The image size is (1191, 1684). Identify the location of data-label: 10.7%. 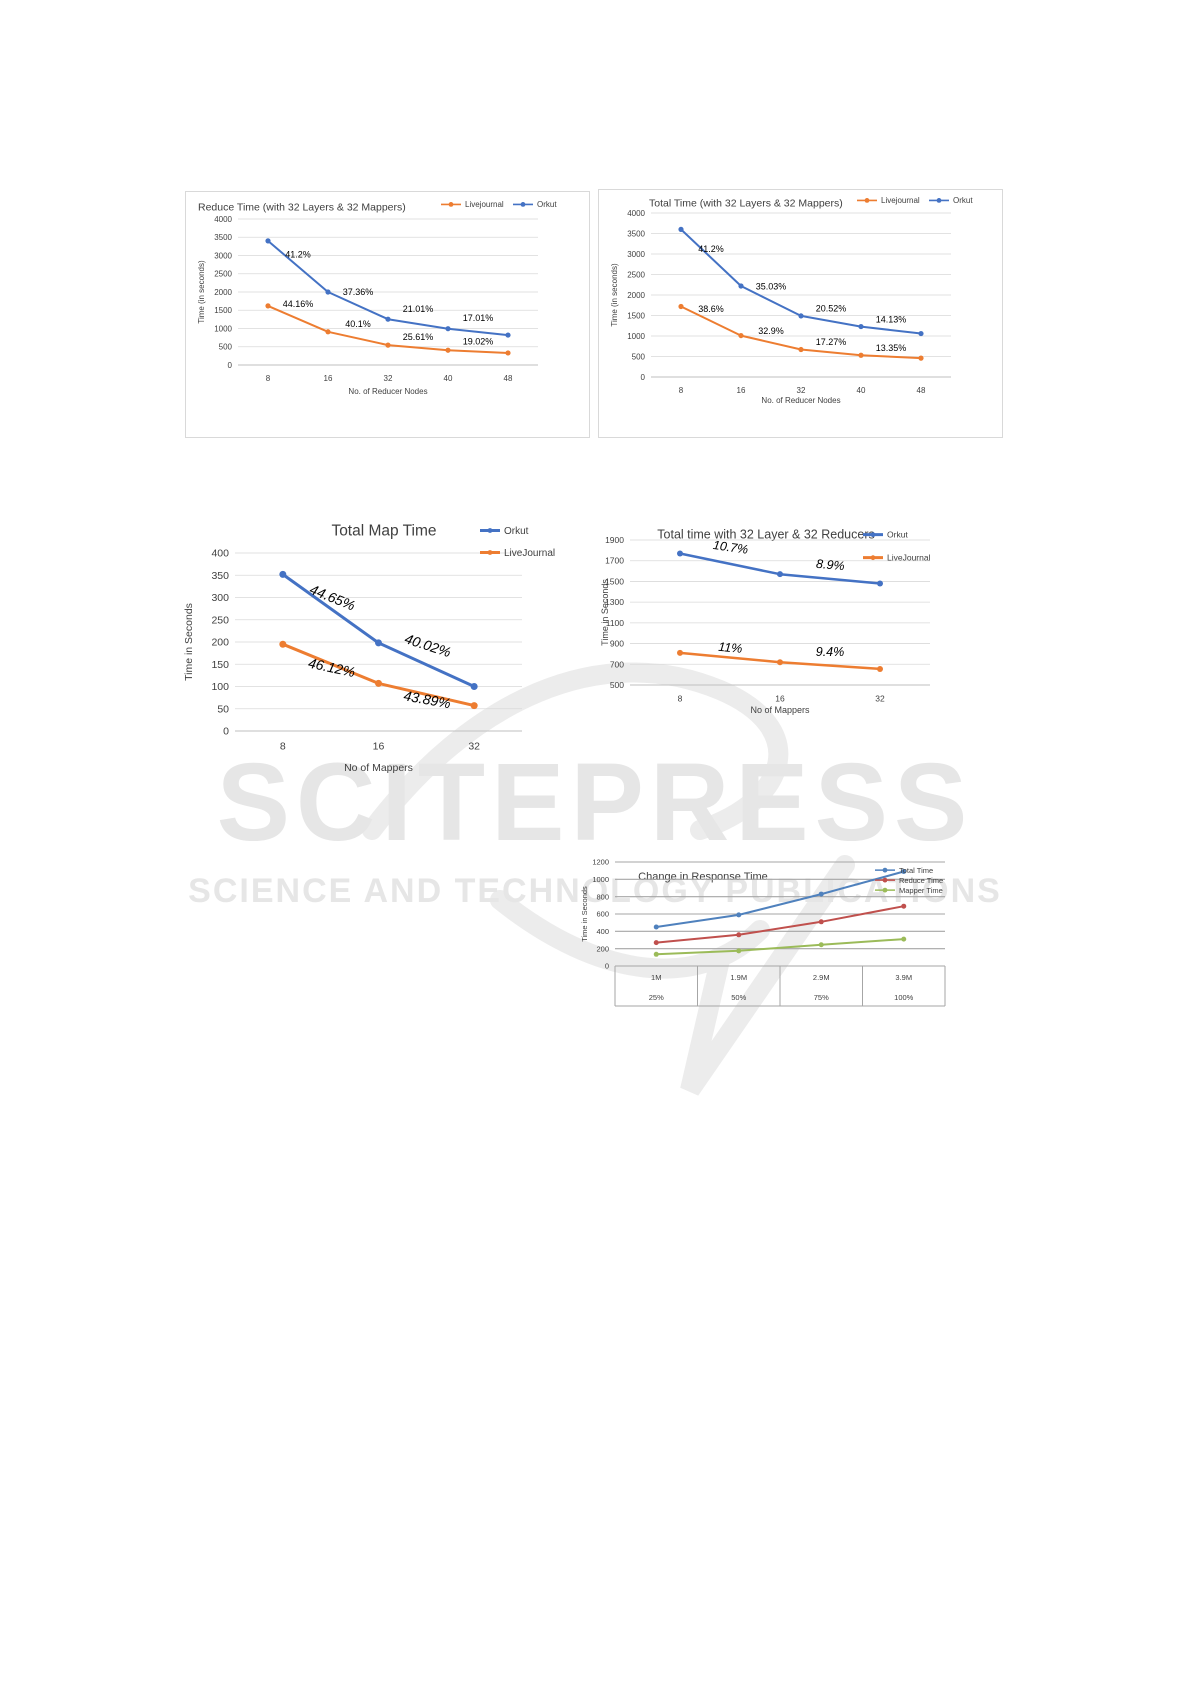
(730, 547).